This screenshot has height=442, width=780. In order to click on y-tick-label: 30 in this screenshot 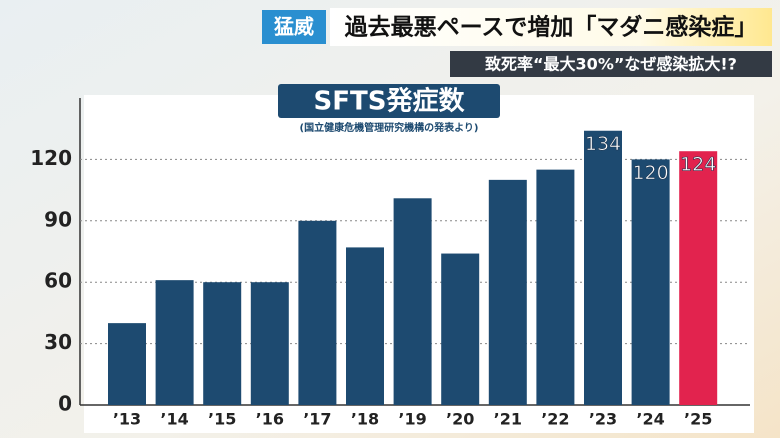, I will do `click(58, 342)`.